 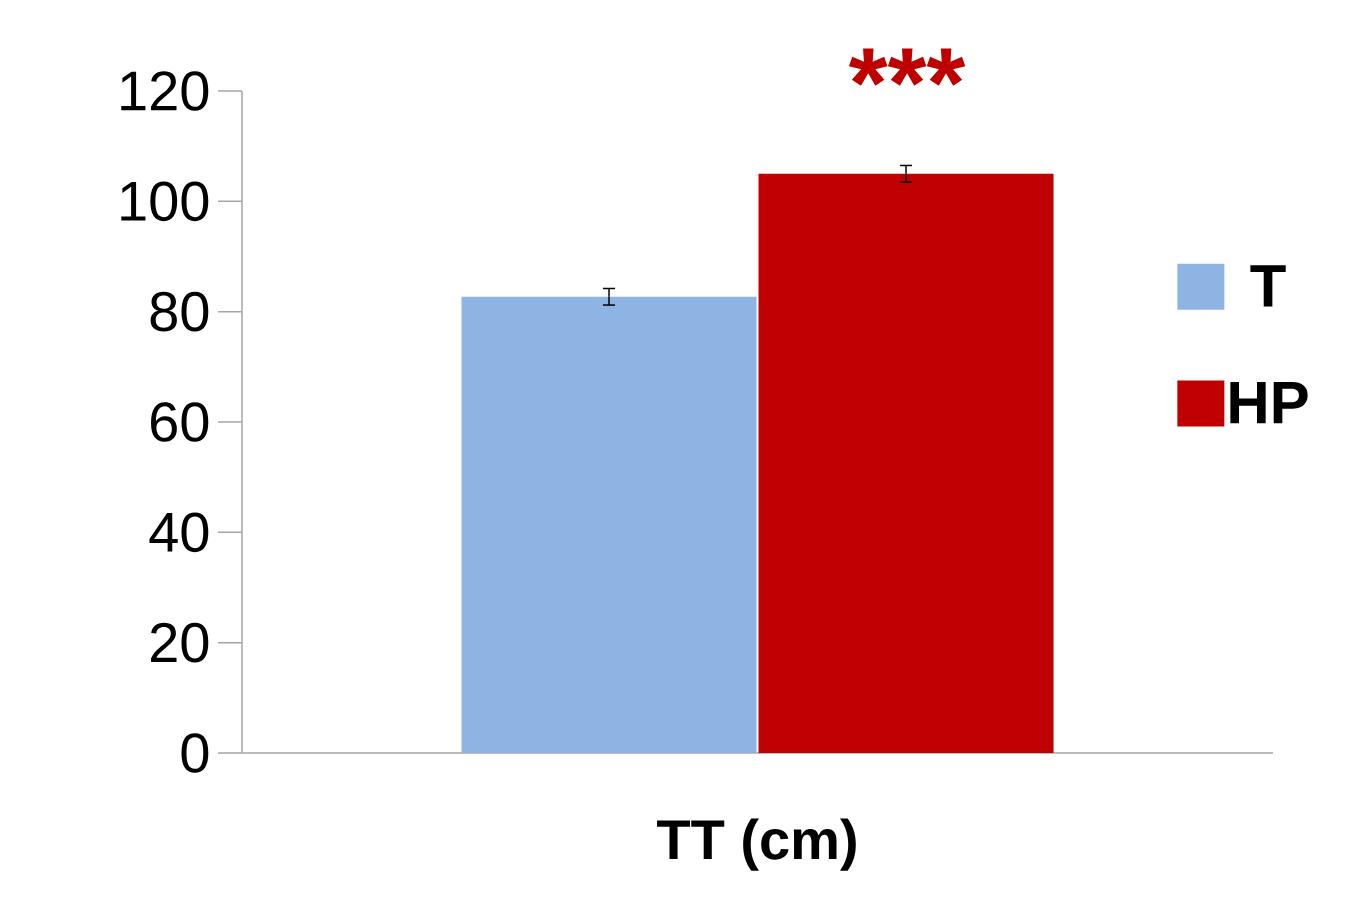 What do you see at coordinates (165, 201) in the screenshot?
I see `y-tick-label: 100` at bounding box center [165, 201].